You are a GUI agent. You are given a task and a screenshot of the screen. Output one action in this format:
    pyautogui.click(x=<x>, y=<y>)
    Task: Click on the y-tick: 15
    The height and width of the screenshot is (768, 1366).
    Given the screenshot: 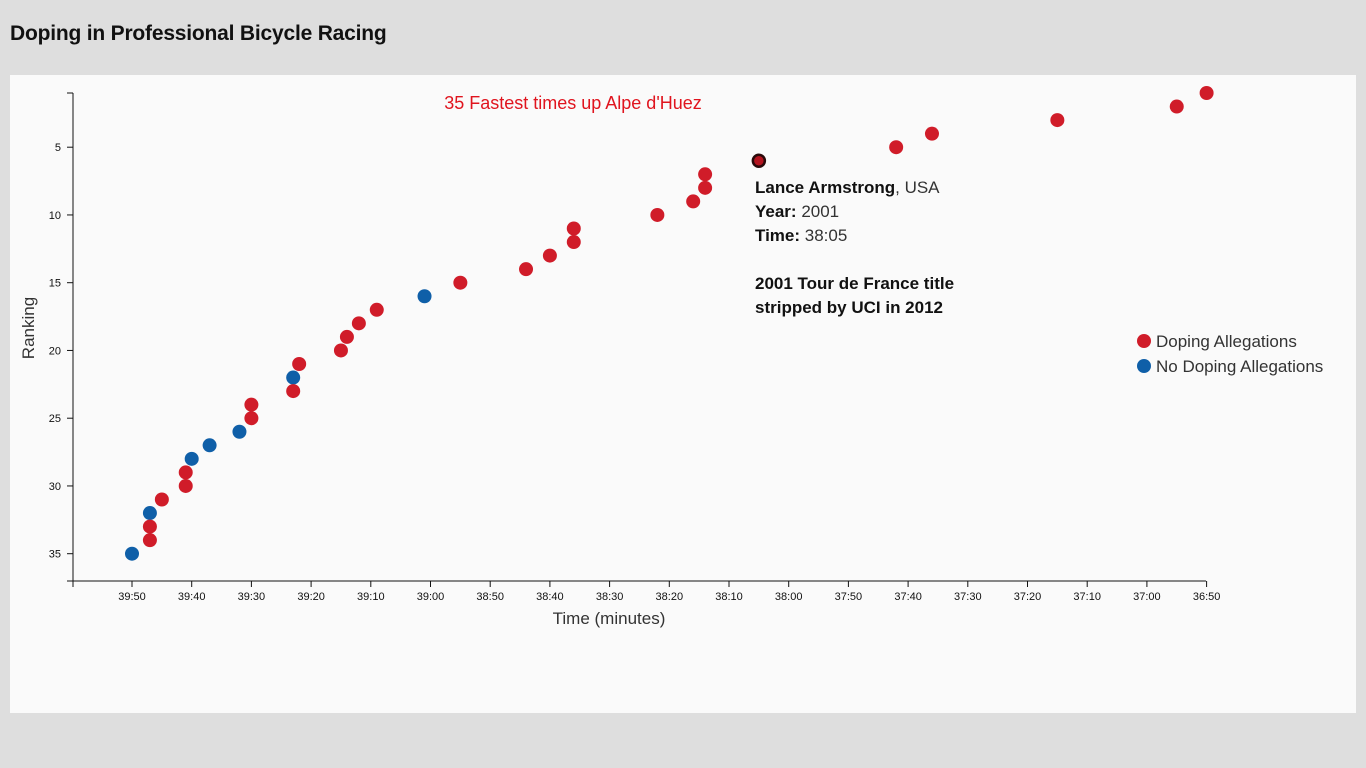 What is the action you would take?
    pyautogui.click(x=61, y=284)
    